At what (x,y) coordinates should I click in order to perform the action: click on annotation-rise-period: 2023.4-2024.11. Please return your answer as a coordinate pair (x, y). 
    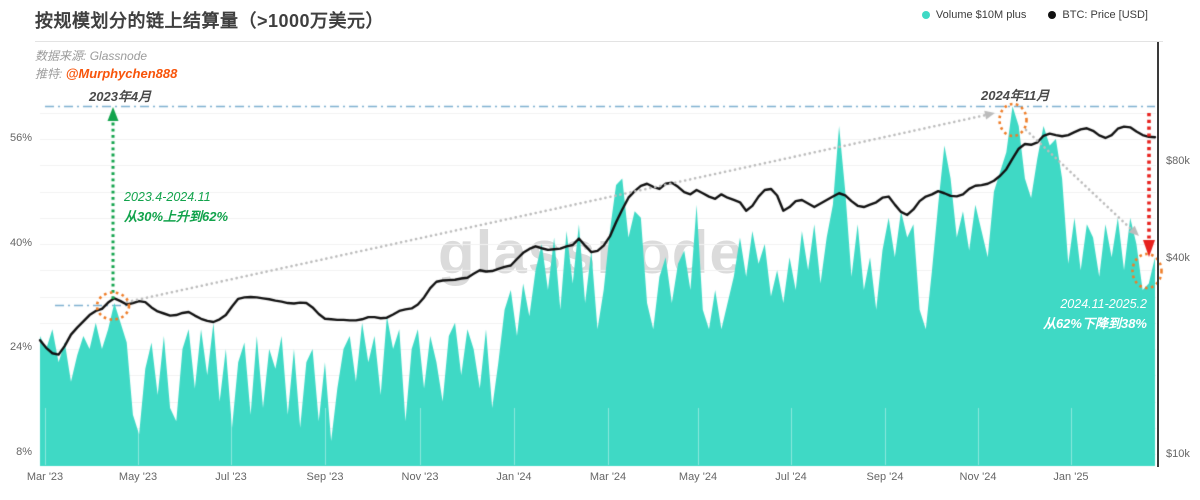
    Looking at the image, I should click on (167, 197).